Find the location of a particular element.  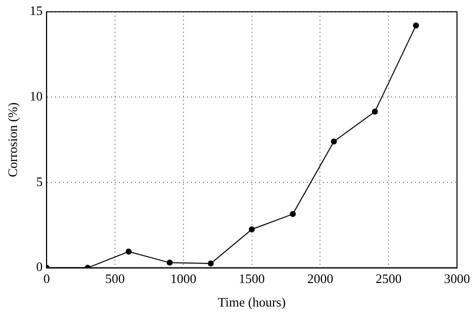

y-tick-label: 5 is located at coordinates (39, 181).